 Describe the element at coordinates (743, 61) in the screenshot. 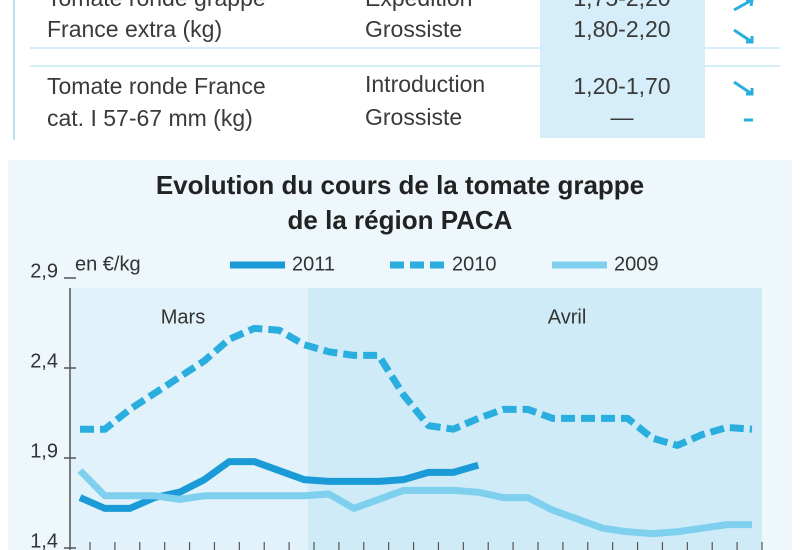

I see `trend-icons` at that location.